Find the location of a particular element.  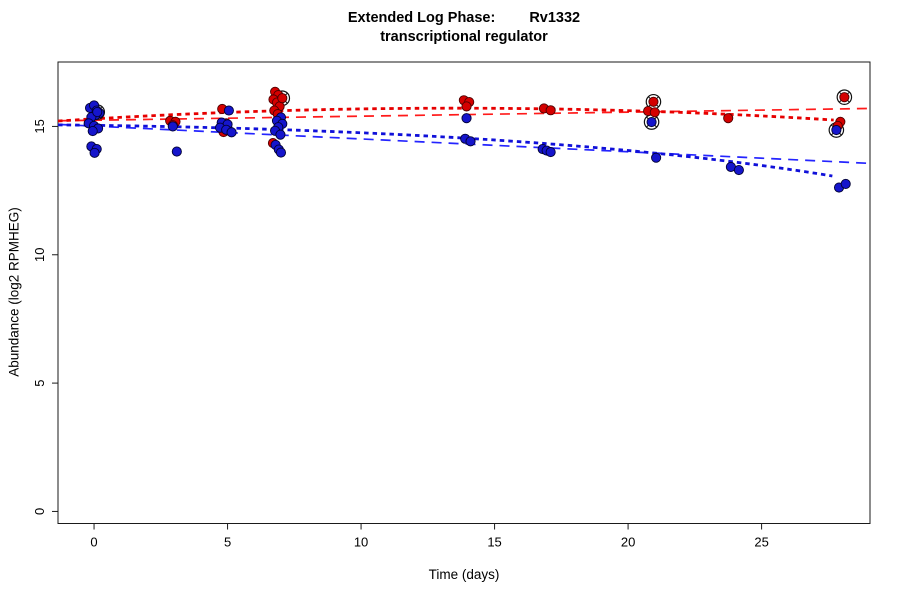

x-tick-label: 15 is located at coordinates (494, 542).